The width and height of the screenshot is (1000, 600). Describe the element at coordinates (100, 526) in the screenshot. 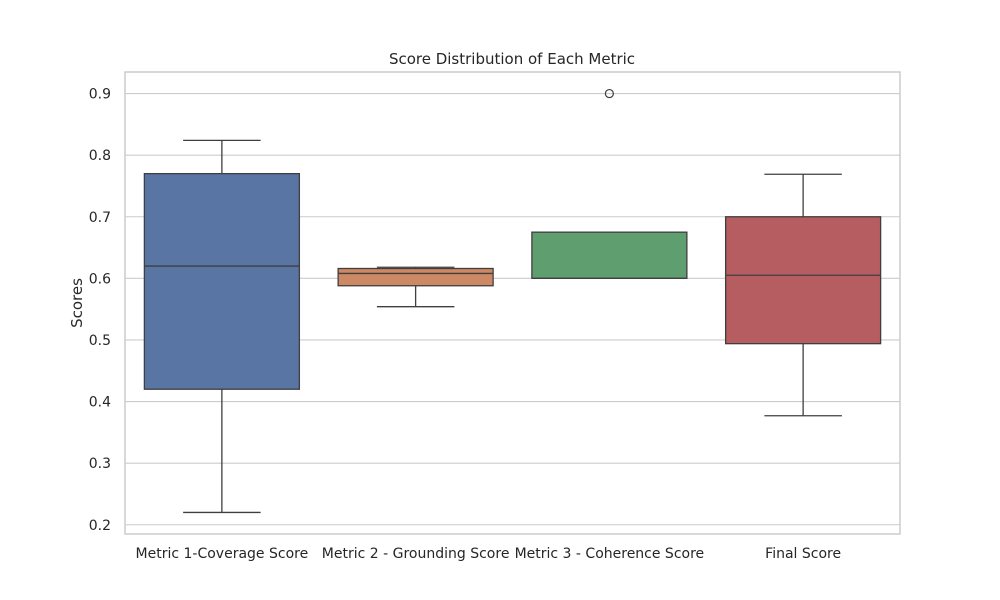

I see `y-tick-label: 0.2` at that location.